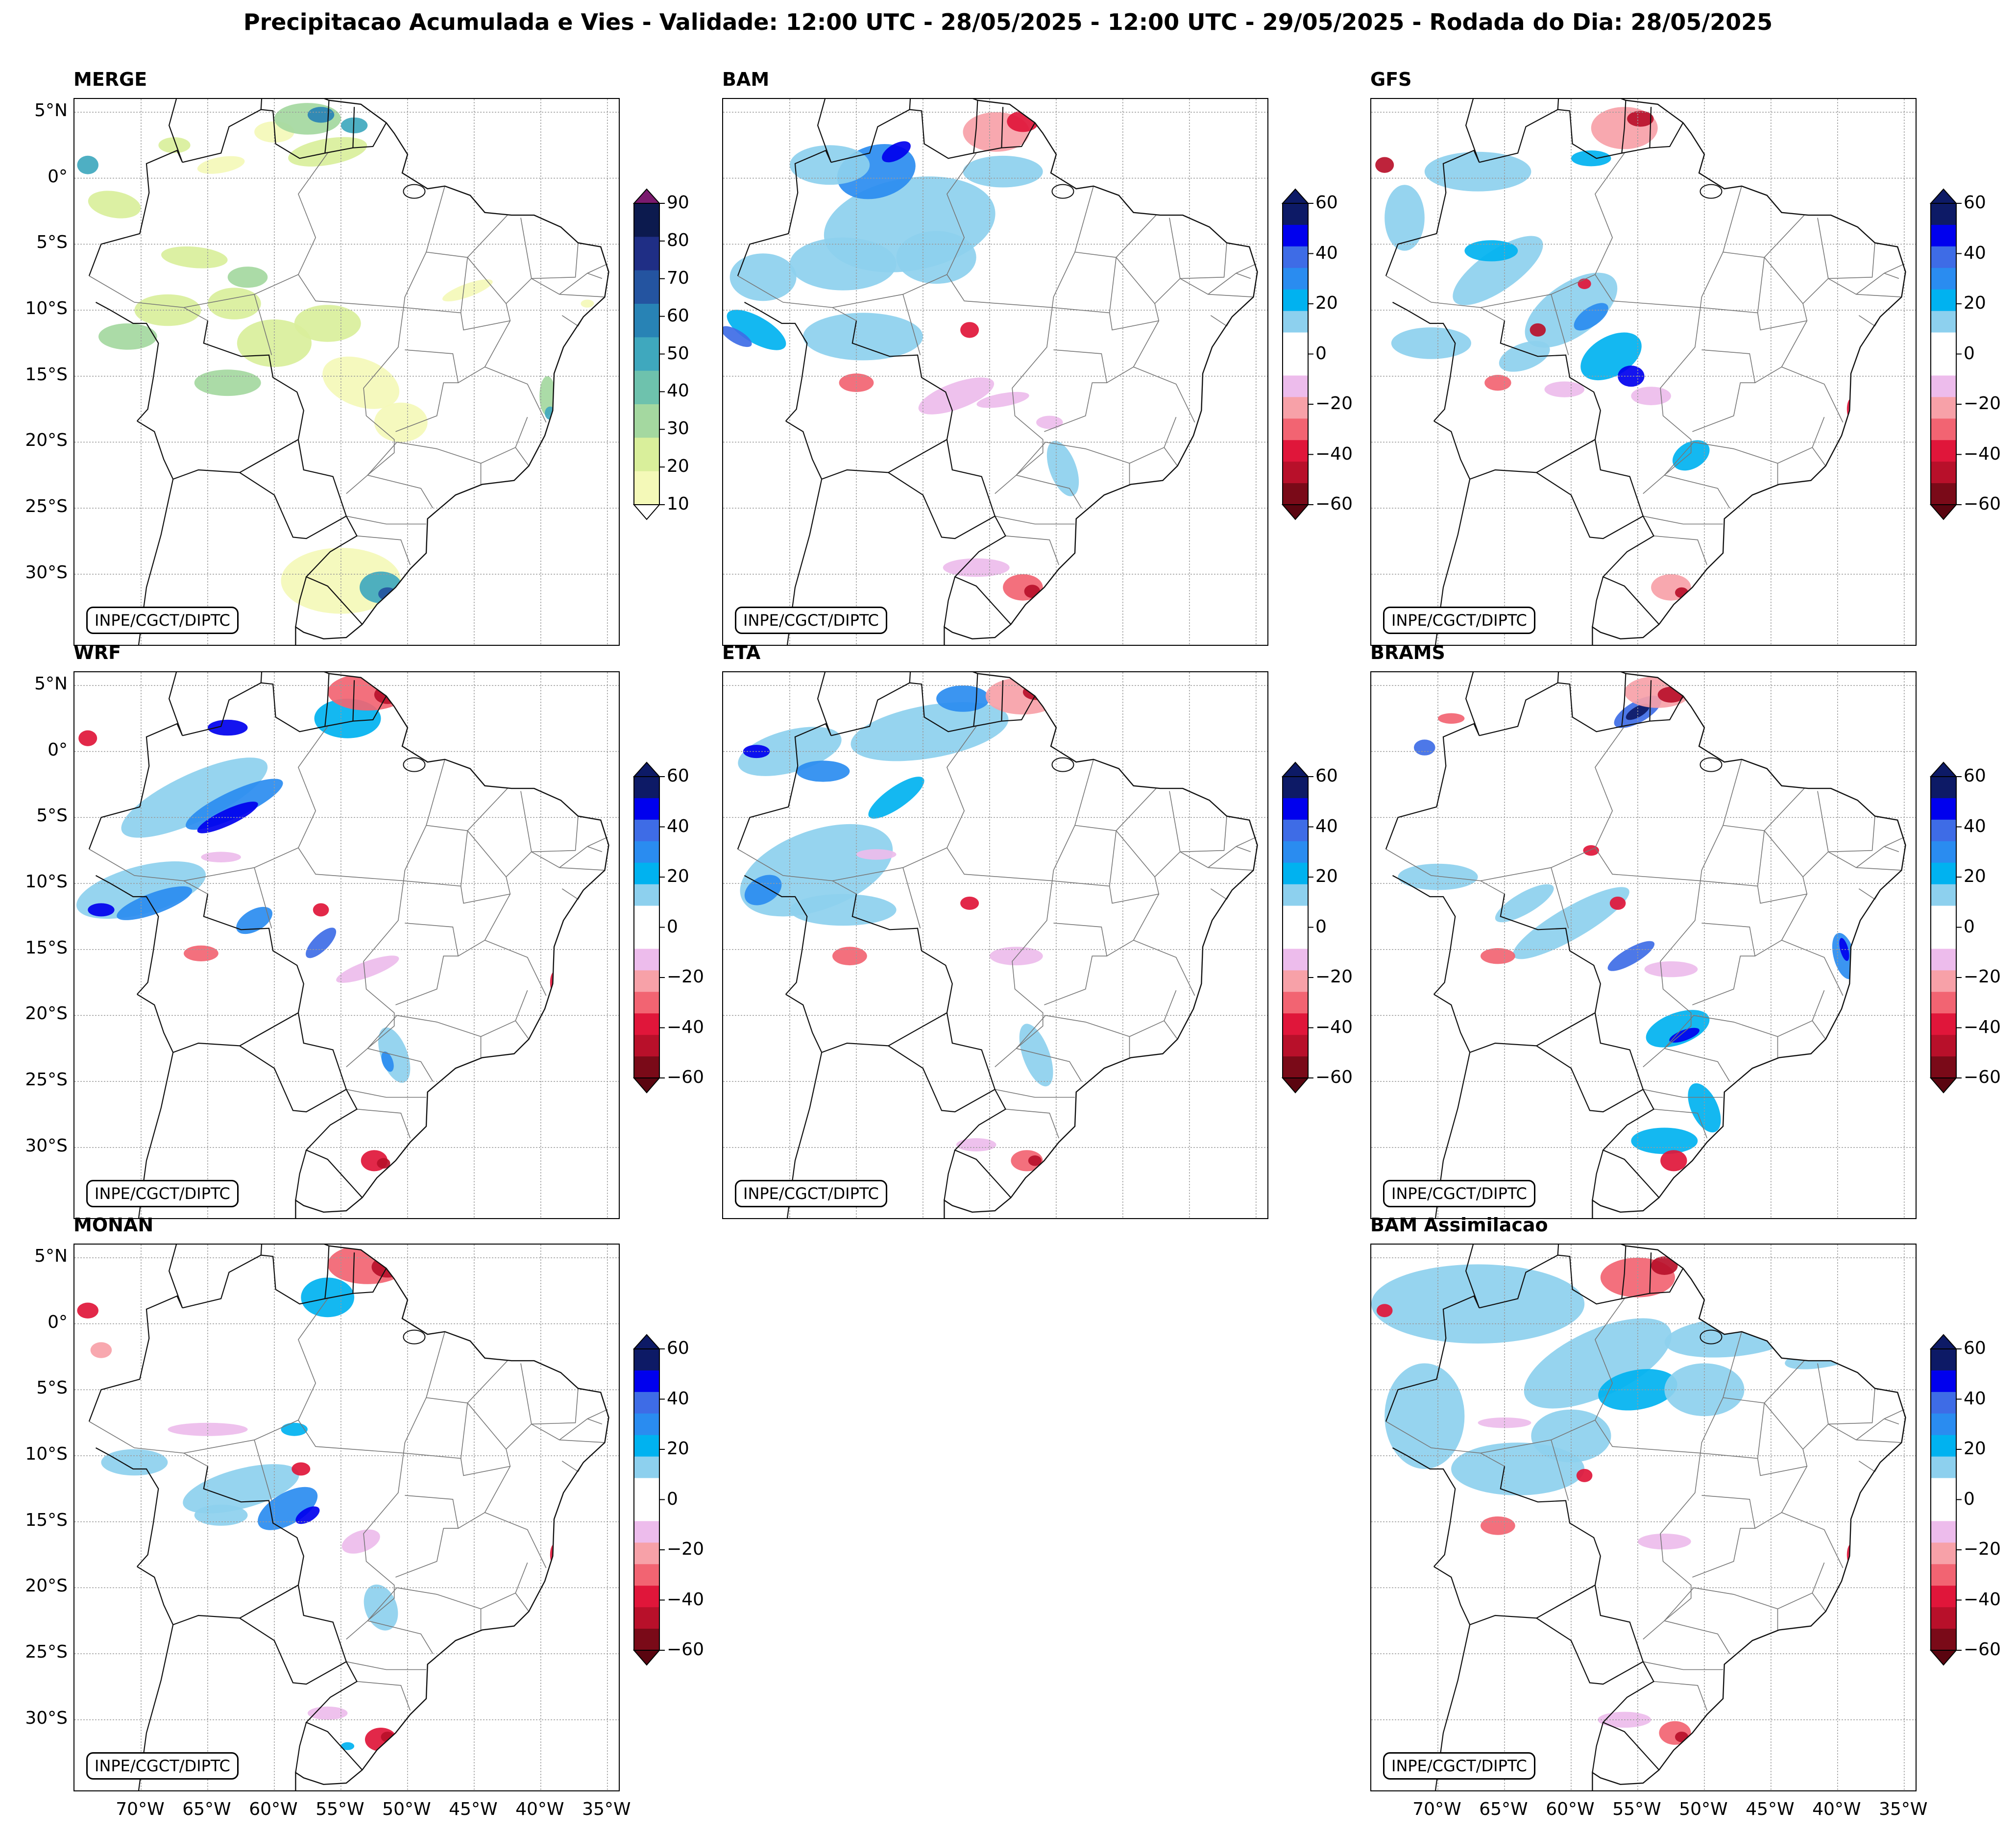  Describe the element at coordinates (52, 242) in the screenshot. I see `lat-tick-label: 5°S` at that location.